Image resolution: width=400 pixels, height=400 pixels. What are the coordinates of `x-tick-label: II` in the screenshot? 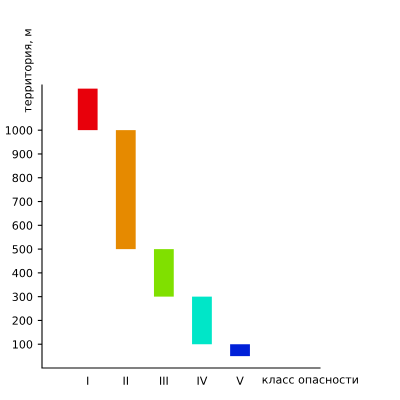 It's located at (126, 380).